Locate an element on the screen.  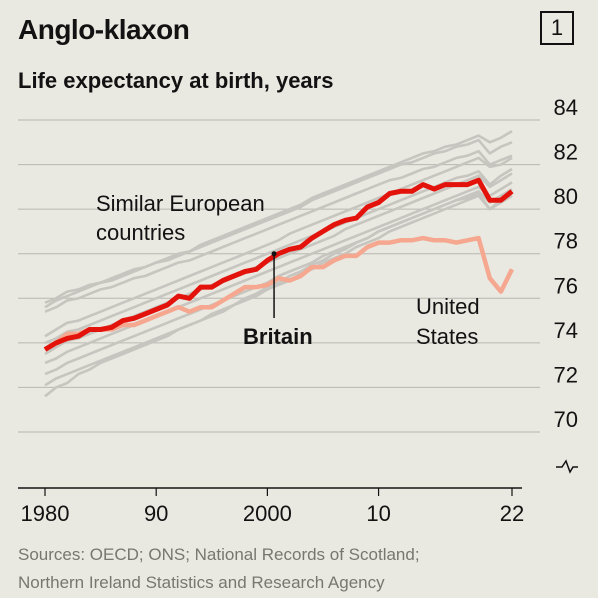
x-tick-label-90: 90 is located at coordinates (156, 513).